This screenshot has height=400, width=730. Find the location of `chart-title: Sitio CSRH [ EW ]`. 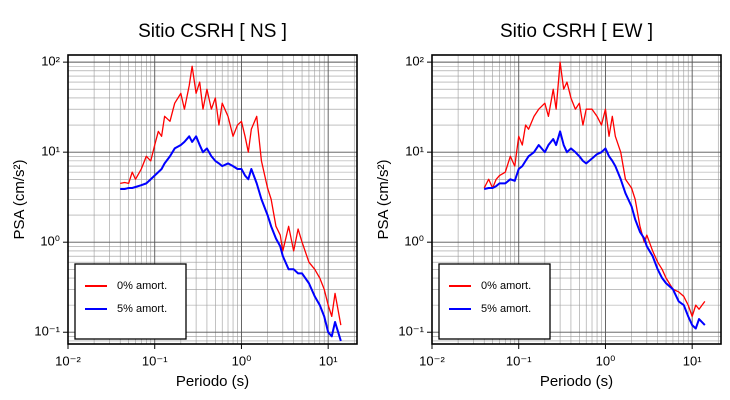

chart-title: Sitio CSRH [ EW ] is located at coordinates (576, 31).